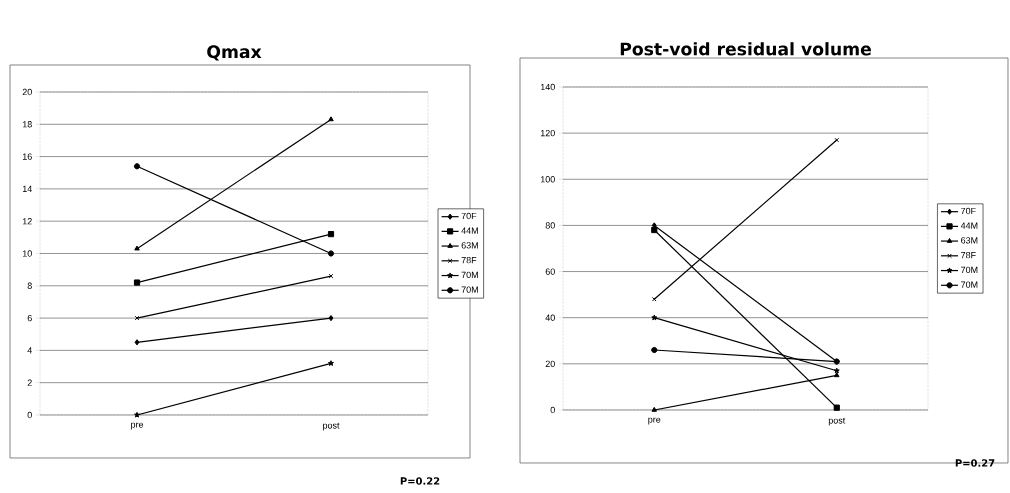 This screenshot has width=1010, height=493. What do you see at coordinates (745, 49) in the screenshot?
I see `chart-title: Post-void residual volume` at bounding box center [745, 49].